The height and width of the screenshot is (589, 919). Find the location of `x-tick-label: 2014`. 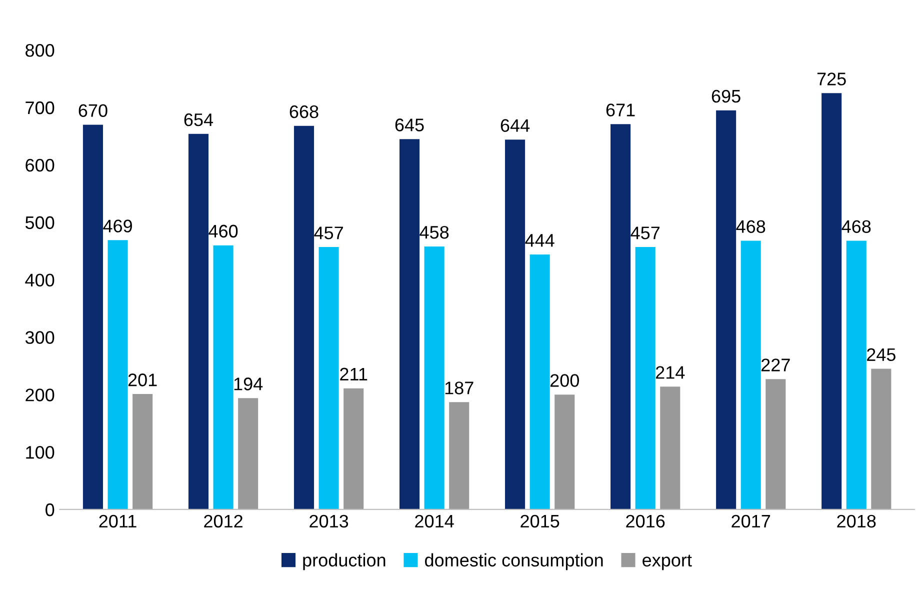

x-tick-label: 2014 is located at coordinates (434, 521).